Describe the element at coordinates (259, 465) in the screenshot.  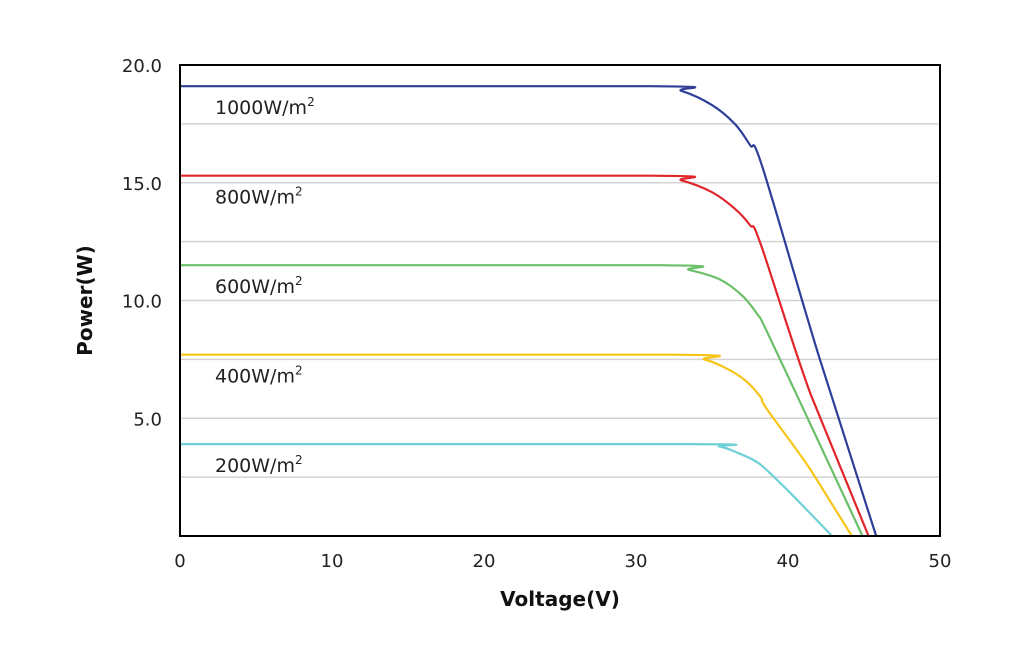
I see `series-label-4: 200W/m2` at that location.